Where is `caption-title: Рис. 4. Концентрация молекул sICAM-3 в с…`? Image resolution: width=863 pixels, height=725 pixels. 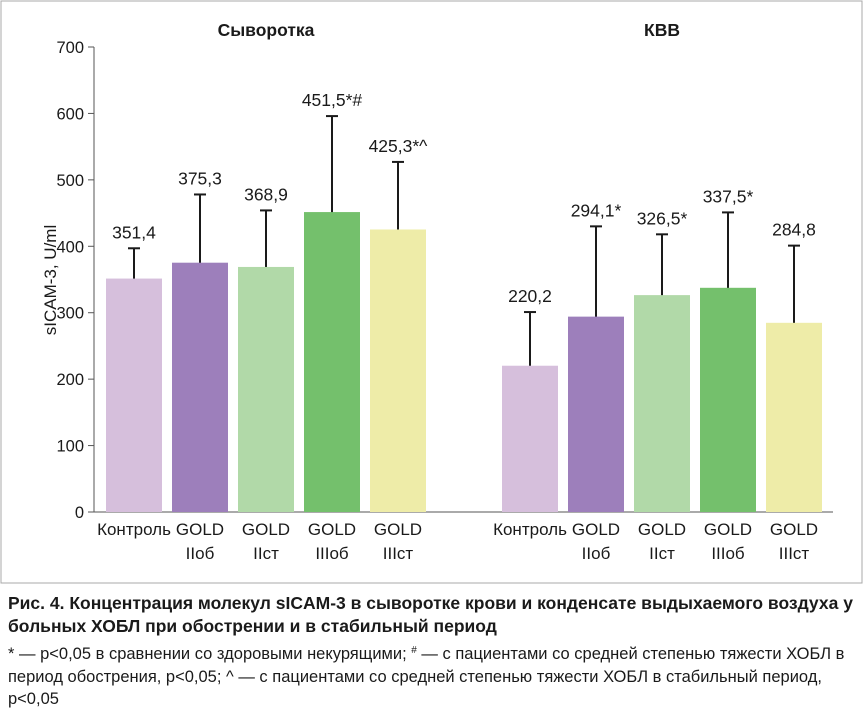
caption-title: Рис. 4. Концентрация молекул sICAM-3 в с… is located at coordinates (430, 614).